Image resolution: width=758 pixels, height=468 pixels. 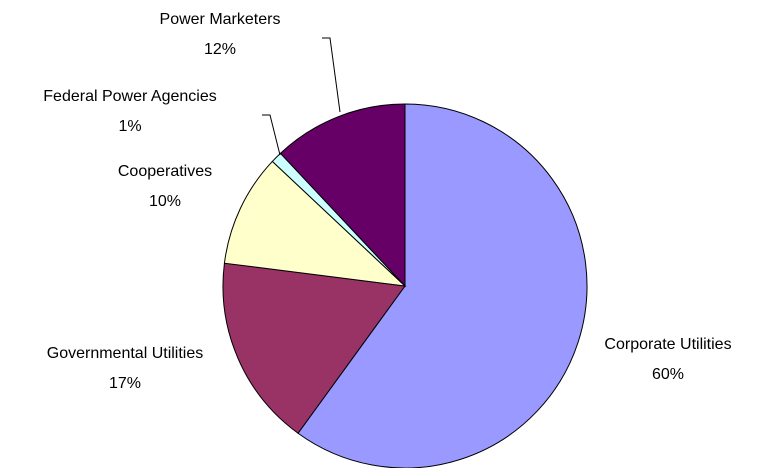 I want to click on slice-label: Federal Power Agencies, so click(x=129, y=96).